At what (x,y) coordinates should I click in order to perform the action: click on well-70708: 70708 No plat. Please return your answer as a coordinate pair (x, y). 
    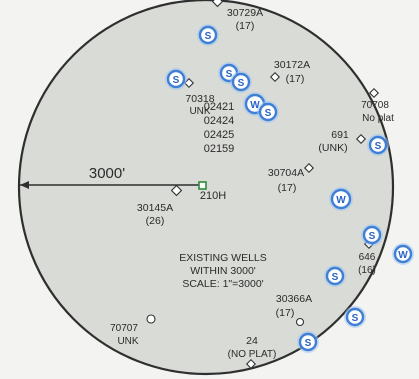
    Looking at the image, I should click on (377, 105).